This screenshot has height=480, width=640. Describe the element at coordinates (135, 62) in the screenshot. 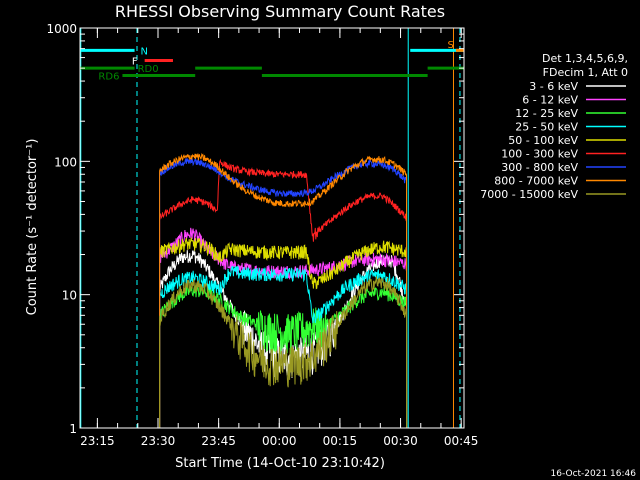

I see `flag-label-f: F` at that location.